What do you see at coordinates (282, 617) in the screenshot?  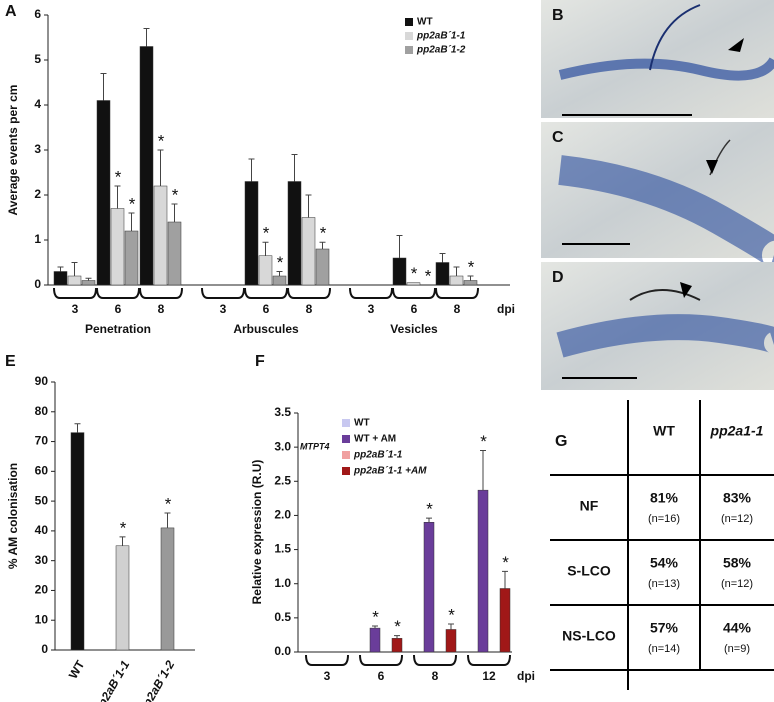 I see `y-tick-label: 0.5` at bounding box center [282, 617].